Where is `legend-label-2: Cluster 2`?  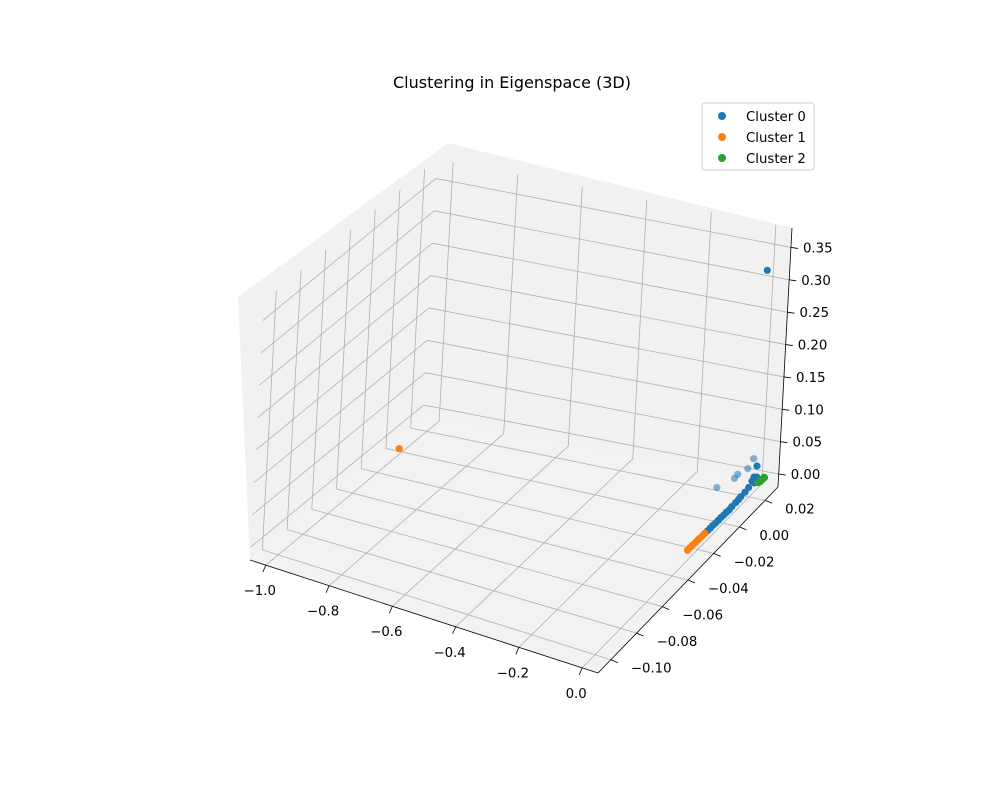
legend-label-2: Cluster 2 is located at coordinates (776, 159).